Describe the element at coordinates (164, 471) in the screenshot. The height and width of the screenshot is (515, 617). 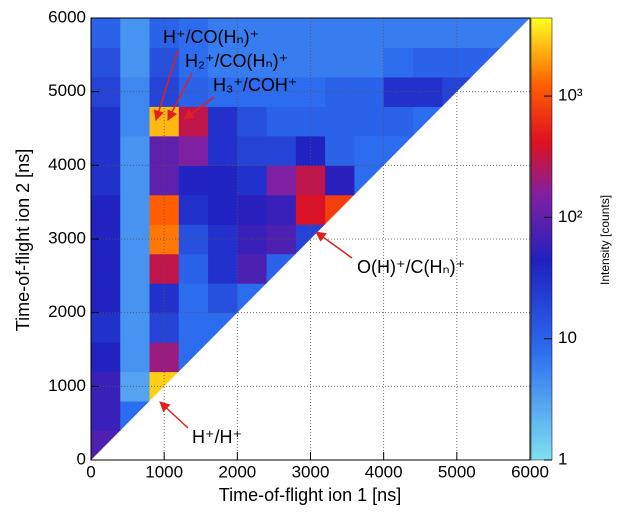
I see `x-tick-label: 1000` at that location.